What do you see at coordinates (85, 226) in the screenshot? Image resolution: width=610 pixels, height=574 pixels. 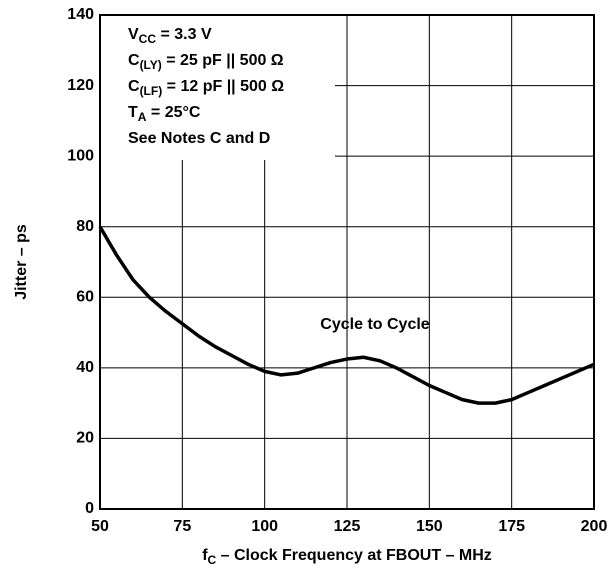 I see `y-tick-label: 80` at bounding box center [85, 226].